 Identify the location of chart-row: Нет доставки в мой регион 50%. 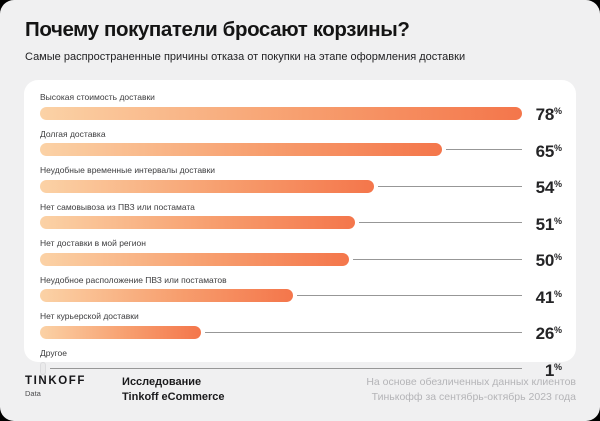
(301, 254).